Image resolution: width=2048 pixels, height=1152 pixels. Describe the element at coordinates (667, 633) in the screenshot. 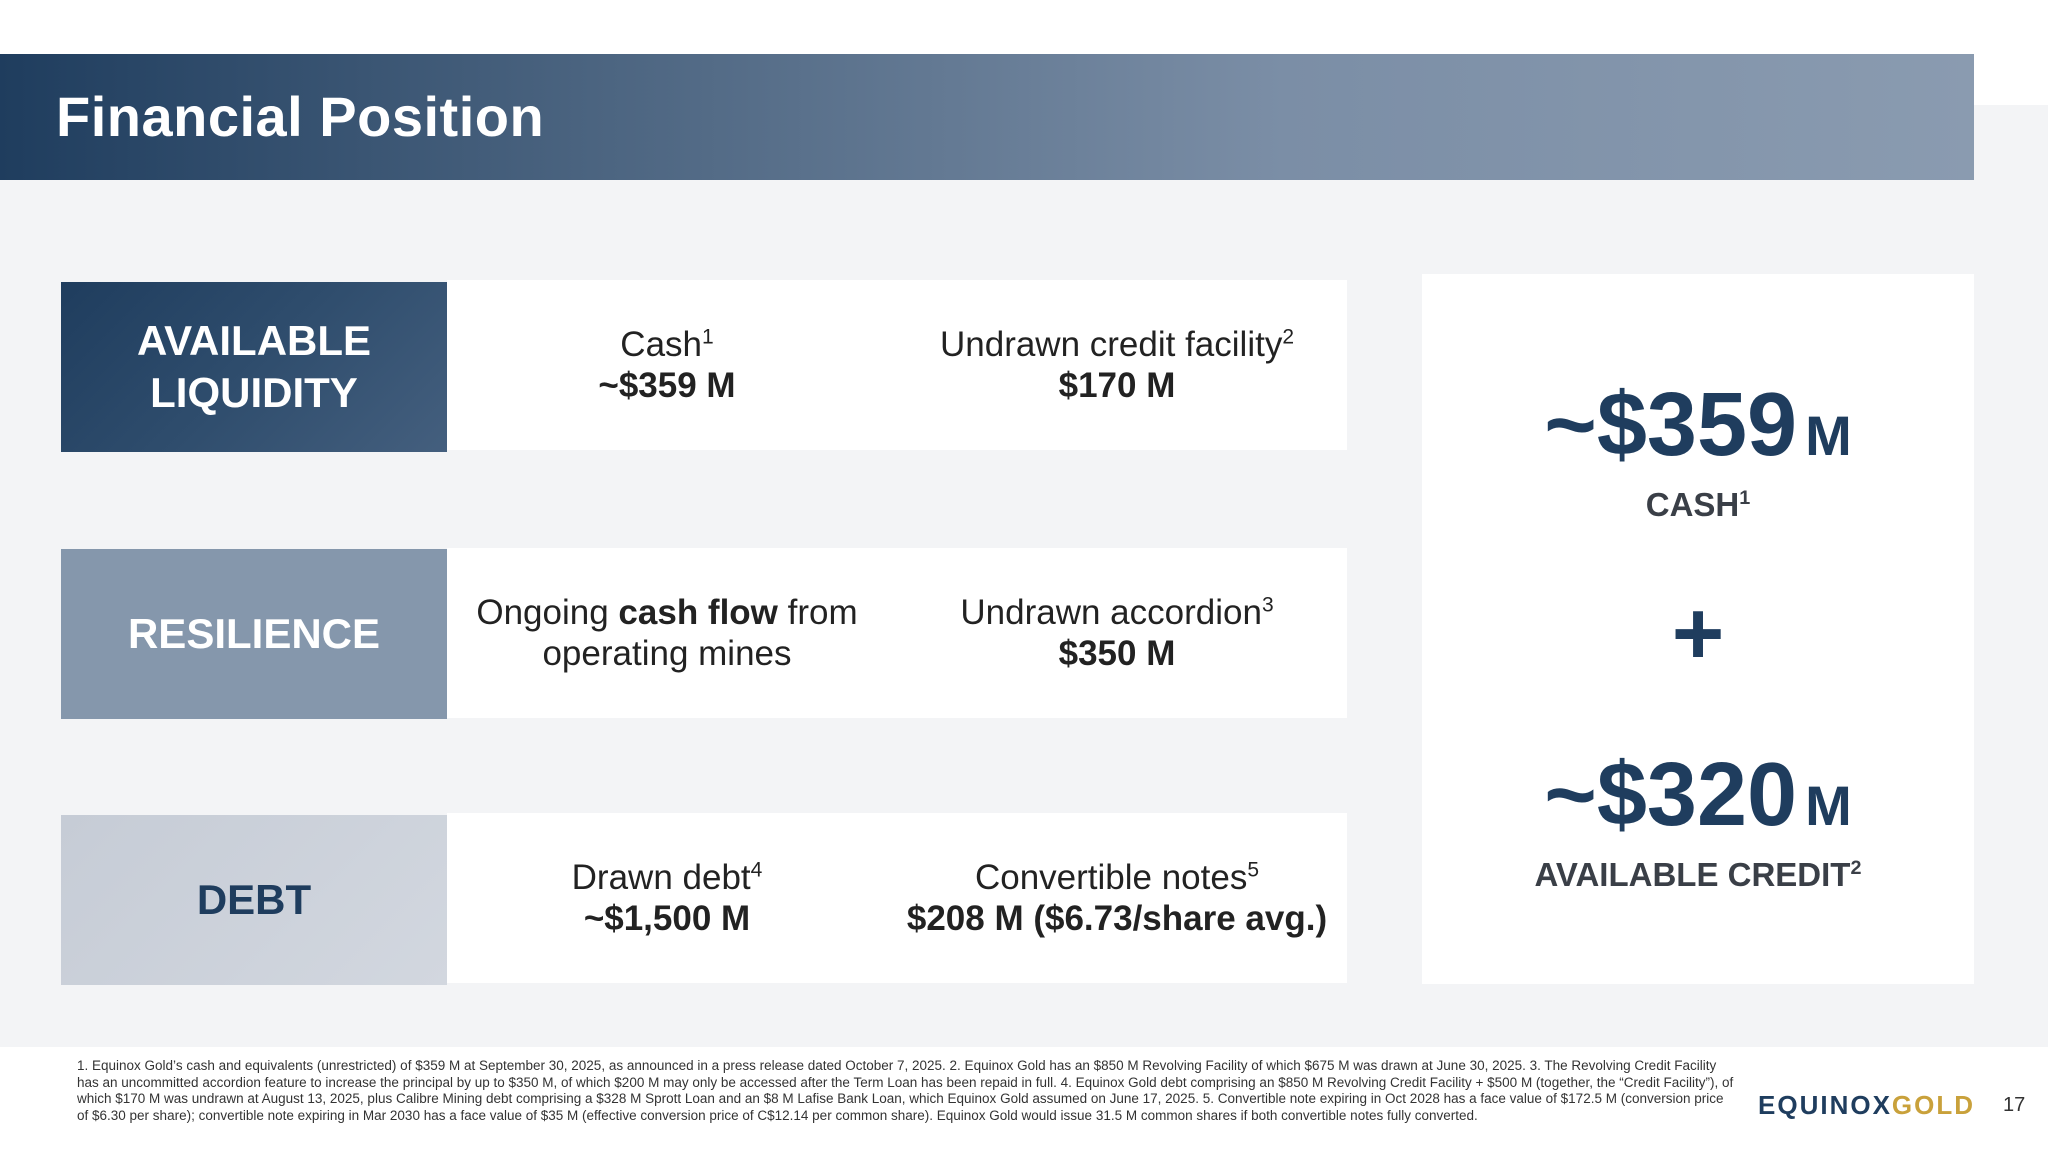

I see `cell-cash-flow: Ongoing cash flow from operating mines` at that location.